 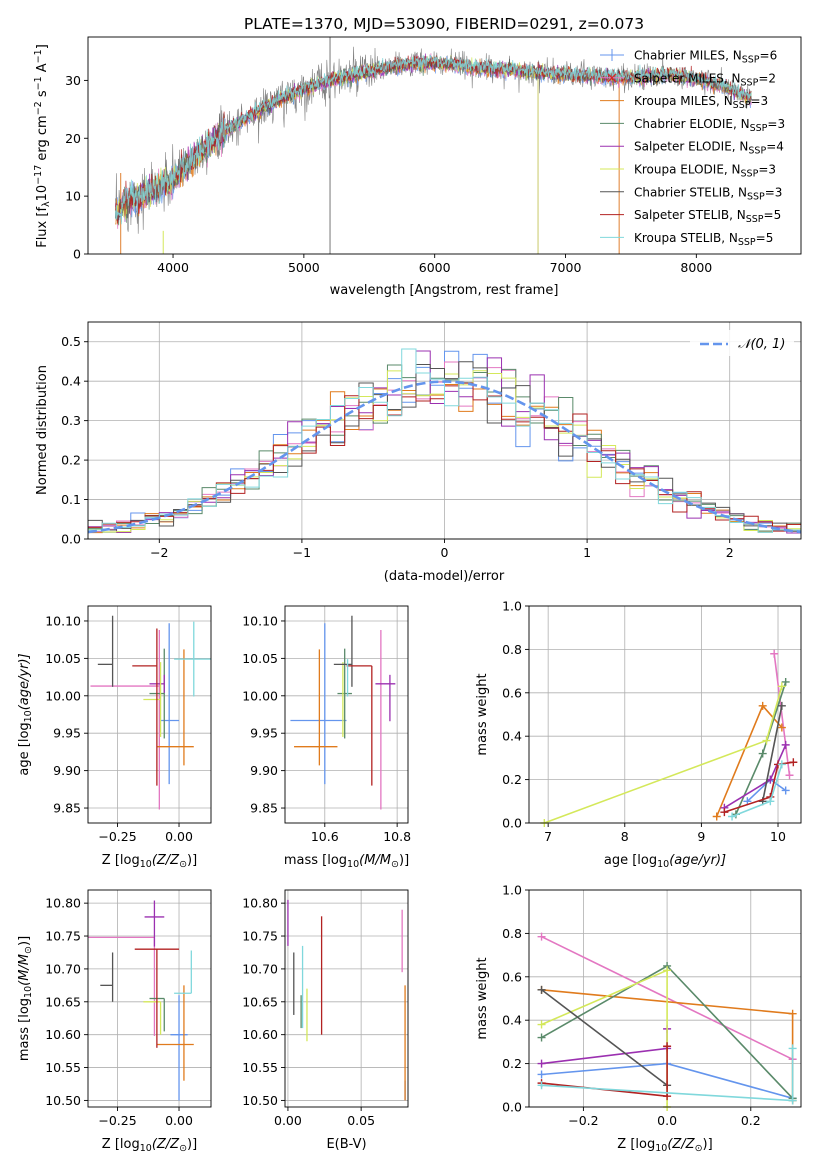 I want to click on y-tick-label: 0, so click(x=77, y=254).